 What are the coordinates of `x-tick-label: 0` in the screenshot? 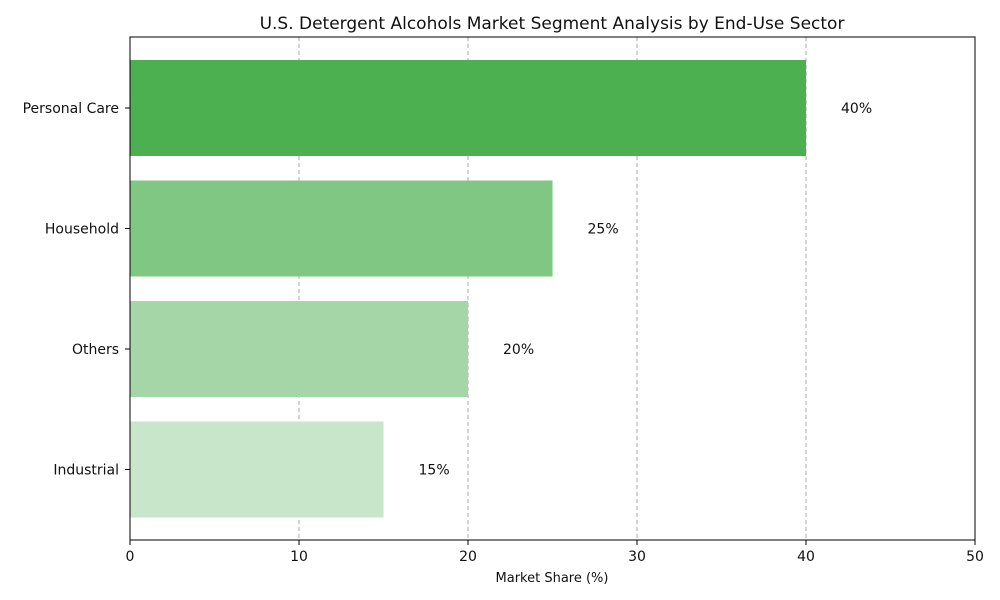 It's located at (130, 557).